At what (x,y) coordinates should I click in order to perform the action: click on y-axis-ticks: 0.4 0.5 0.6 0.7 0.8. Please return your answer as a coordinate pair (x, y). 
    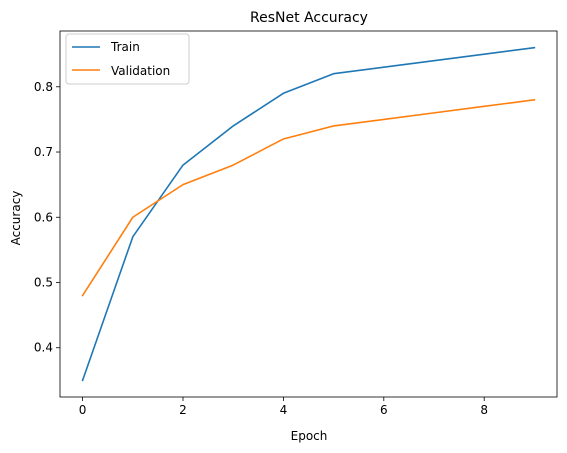
    Looking at the image, I should click on (47, 217).